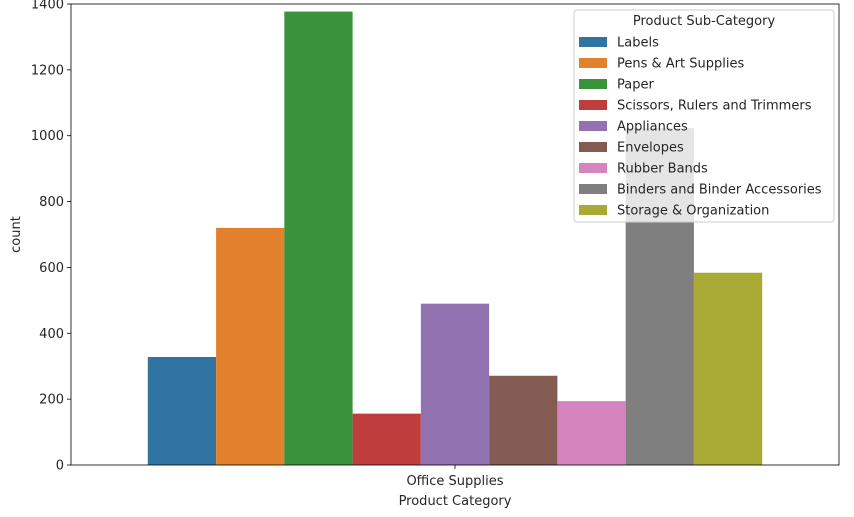 The width and height of the screenshot is (854, 517). What do you see at coordinates (638, 43) in the screenshot?
I see `legend-entry-label: Labels` at bounding box center [638, 43].